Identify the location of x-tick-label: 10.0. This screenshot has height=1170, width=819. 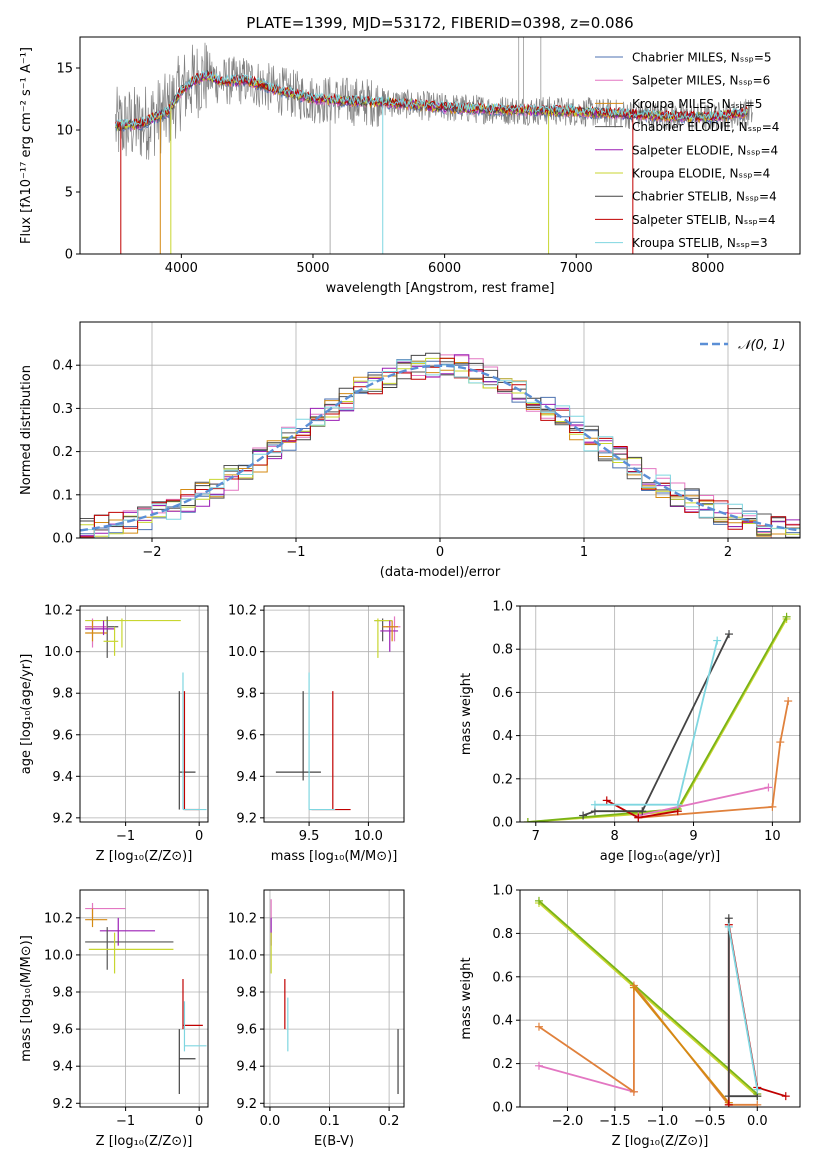
(368, 836).